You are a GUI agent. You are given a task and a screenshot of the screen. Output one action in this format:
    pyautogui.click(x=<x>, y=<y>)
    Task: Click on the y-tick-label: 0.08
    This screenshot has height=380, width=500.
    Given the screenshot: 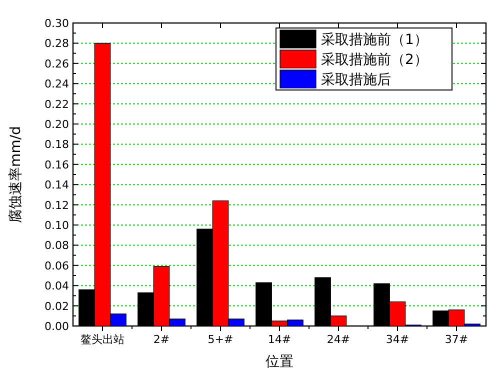 What is the action you would take?
    pyautogui.click(x=56, y=245)
    